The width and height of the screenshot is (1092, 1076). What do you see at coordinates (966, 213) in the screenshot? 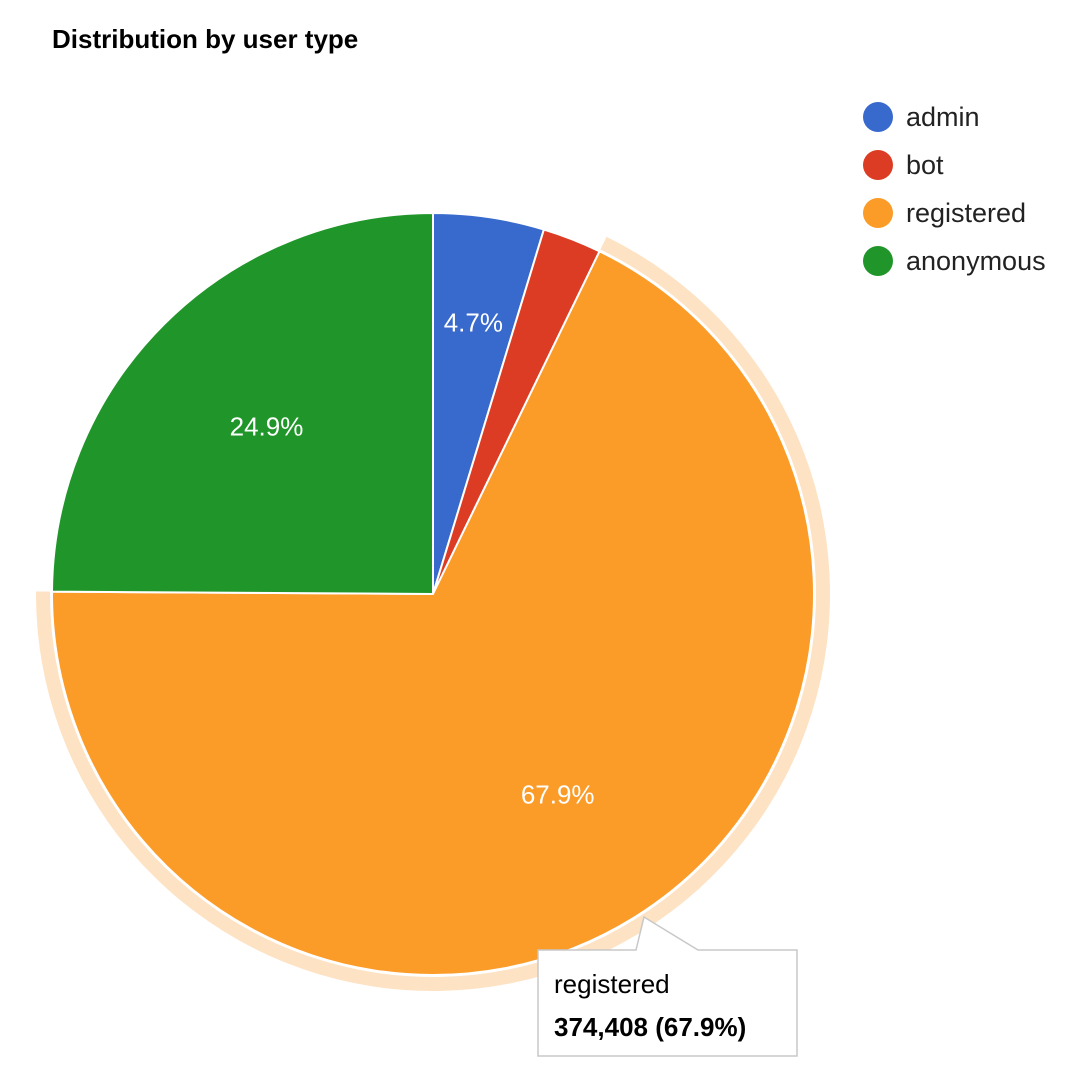
I see `legend-label-registered: registered` at bounding box center [966, 213].